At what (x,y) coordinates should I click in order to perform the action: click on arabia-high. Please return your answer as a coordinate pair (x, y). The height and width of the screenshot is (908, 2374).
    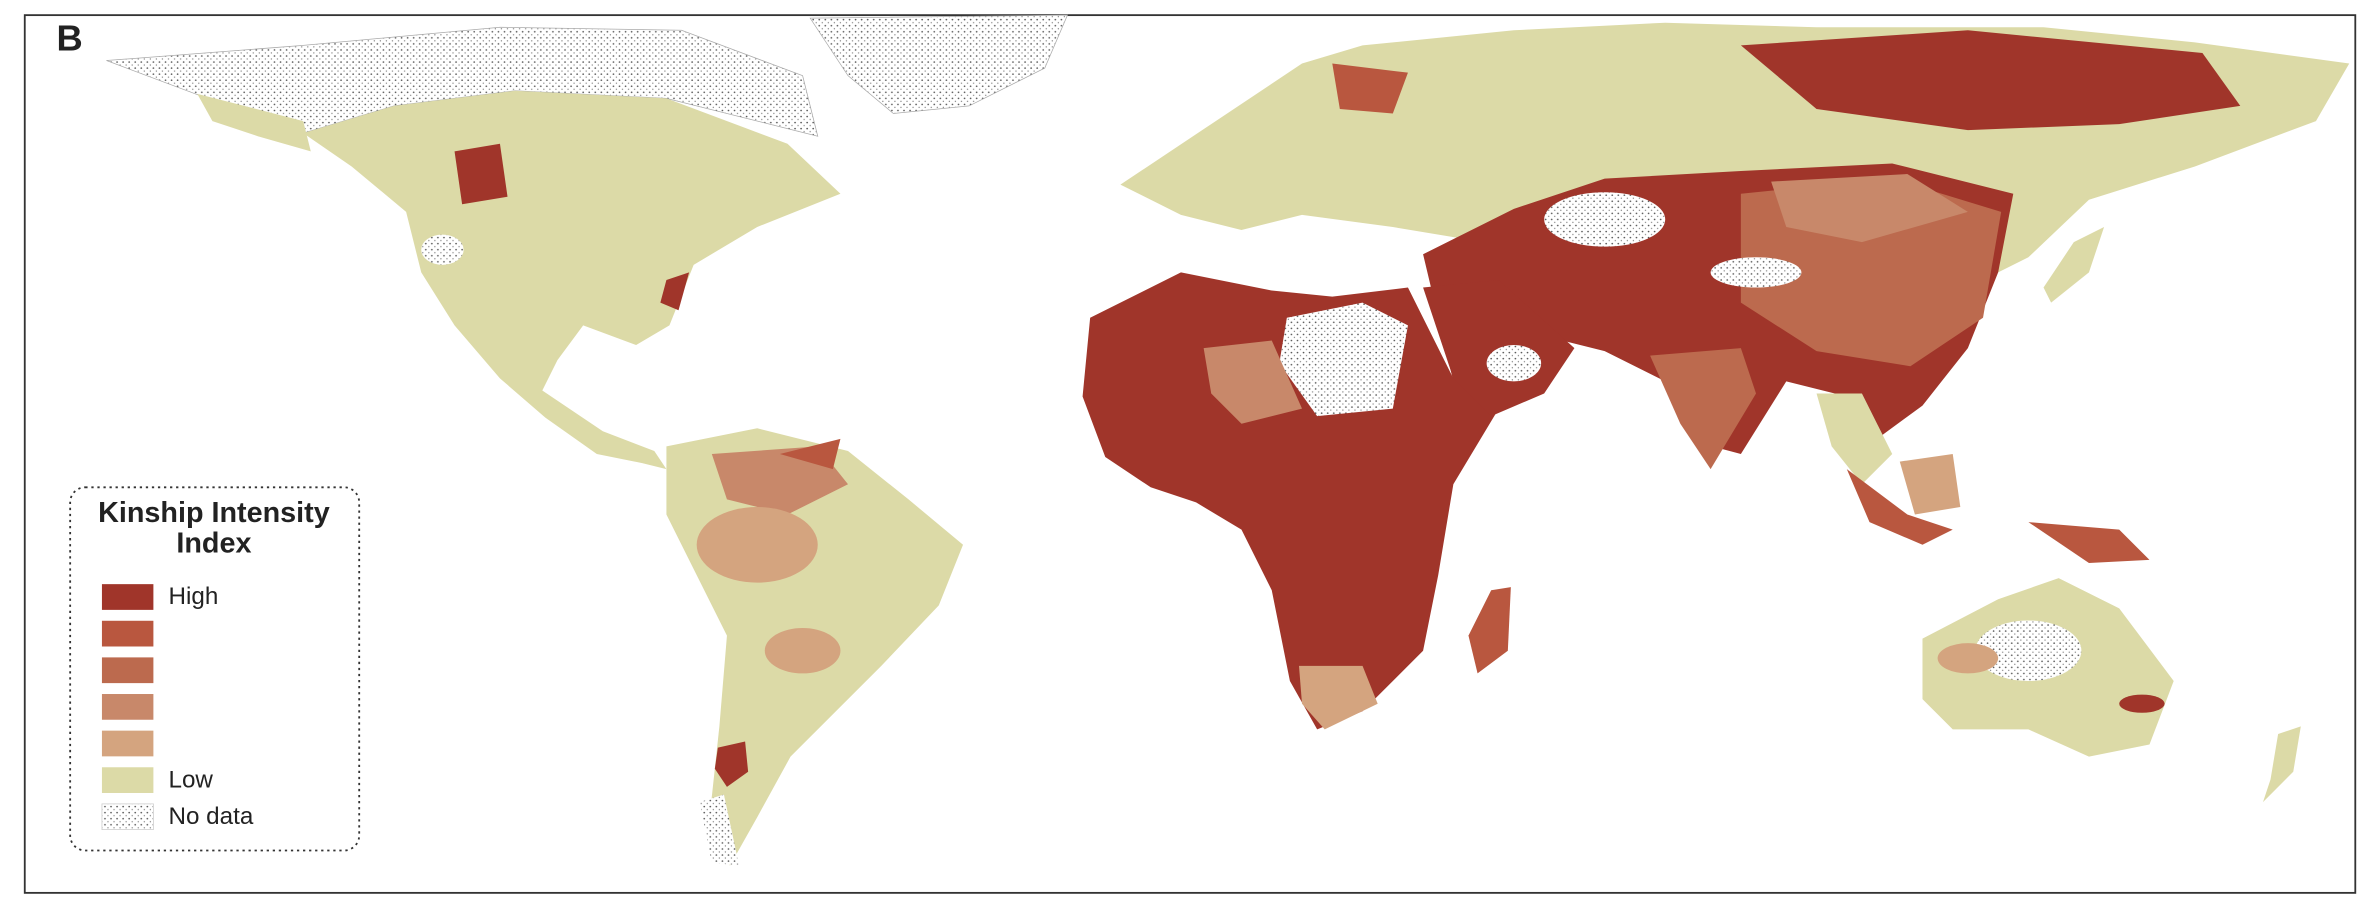
    Looking at the image, I should click on (1499, 348).